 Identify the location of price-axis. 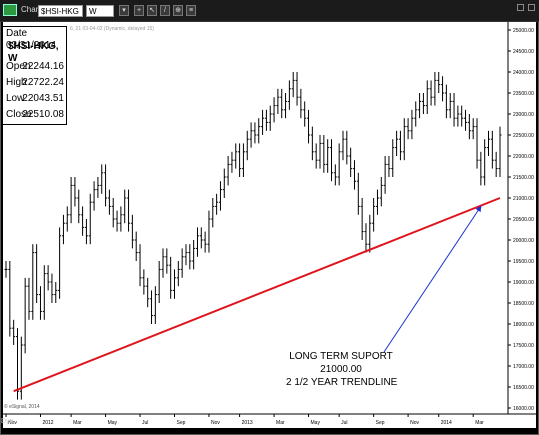
(522, 218).